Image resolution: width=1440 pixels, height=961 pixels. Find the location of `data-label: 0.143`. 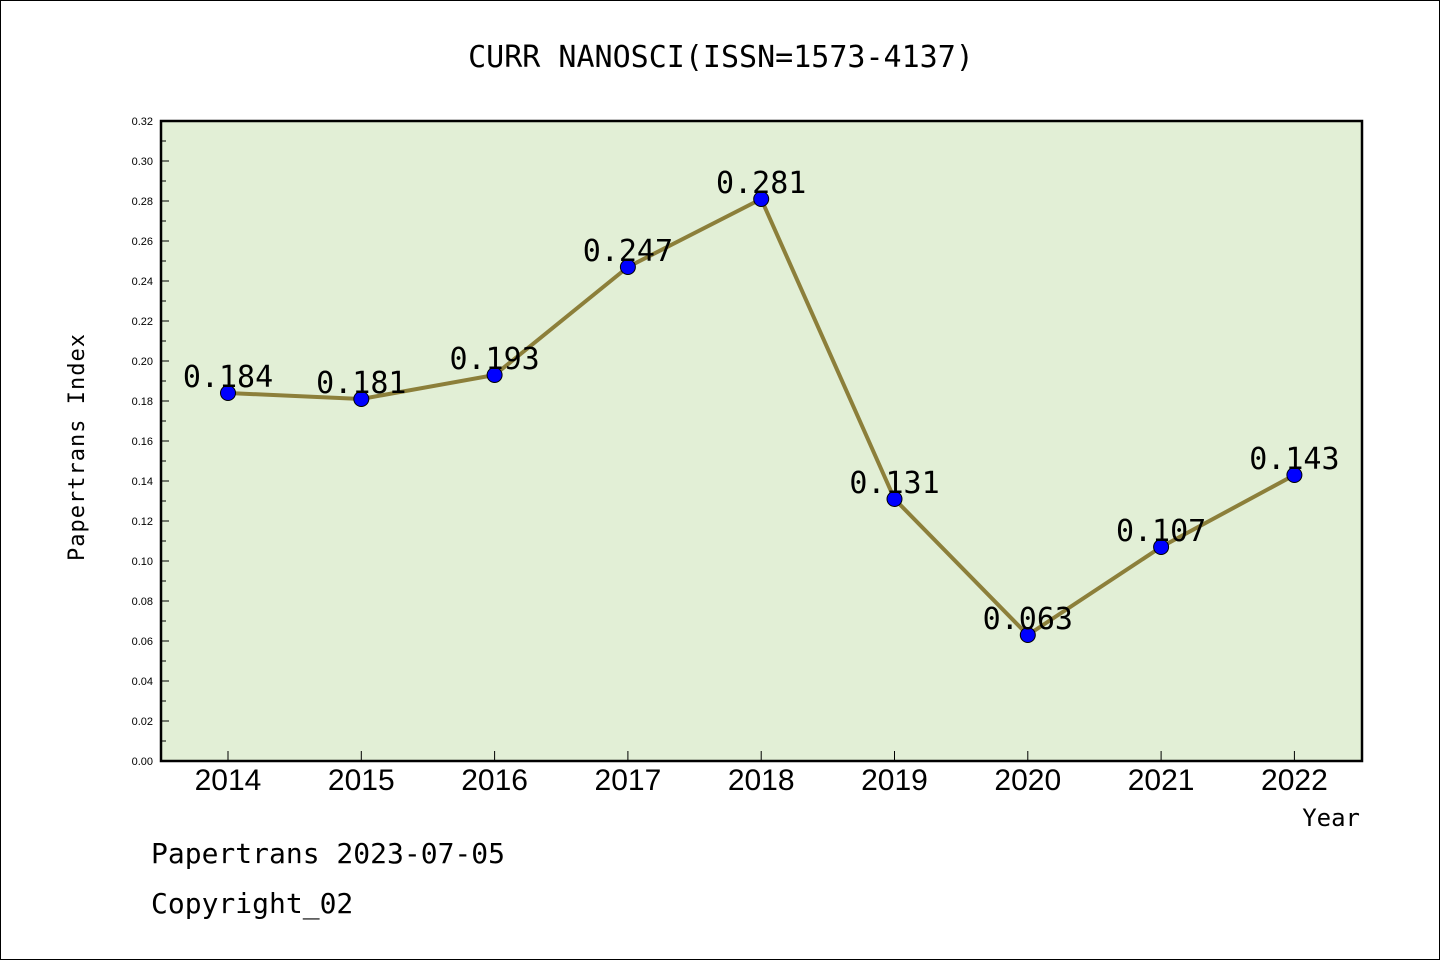

data-label: 0.143 is located at coordinates (1294, 459).